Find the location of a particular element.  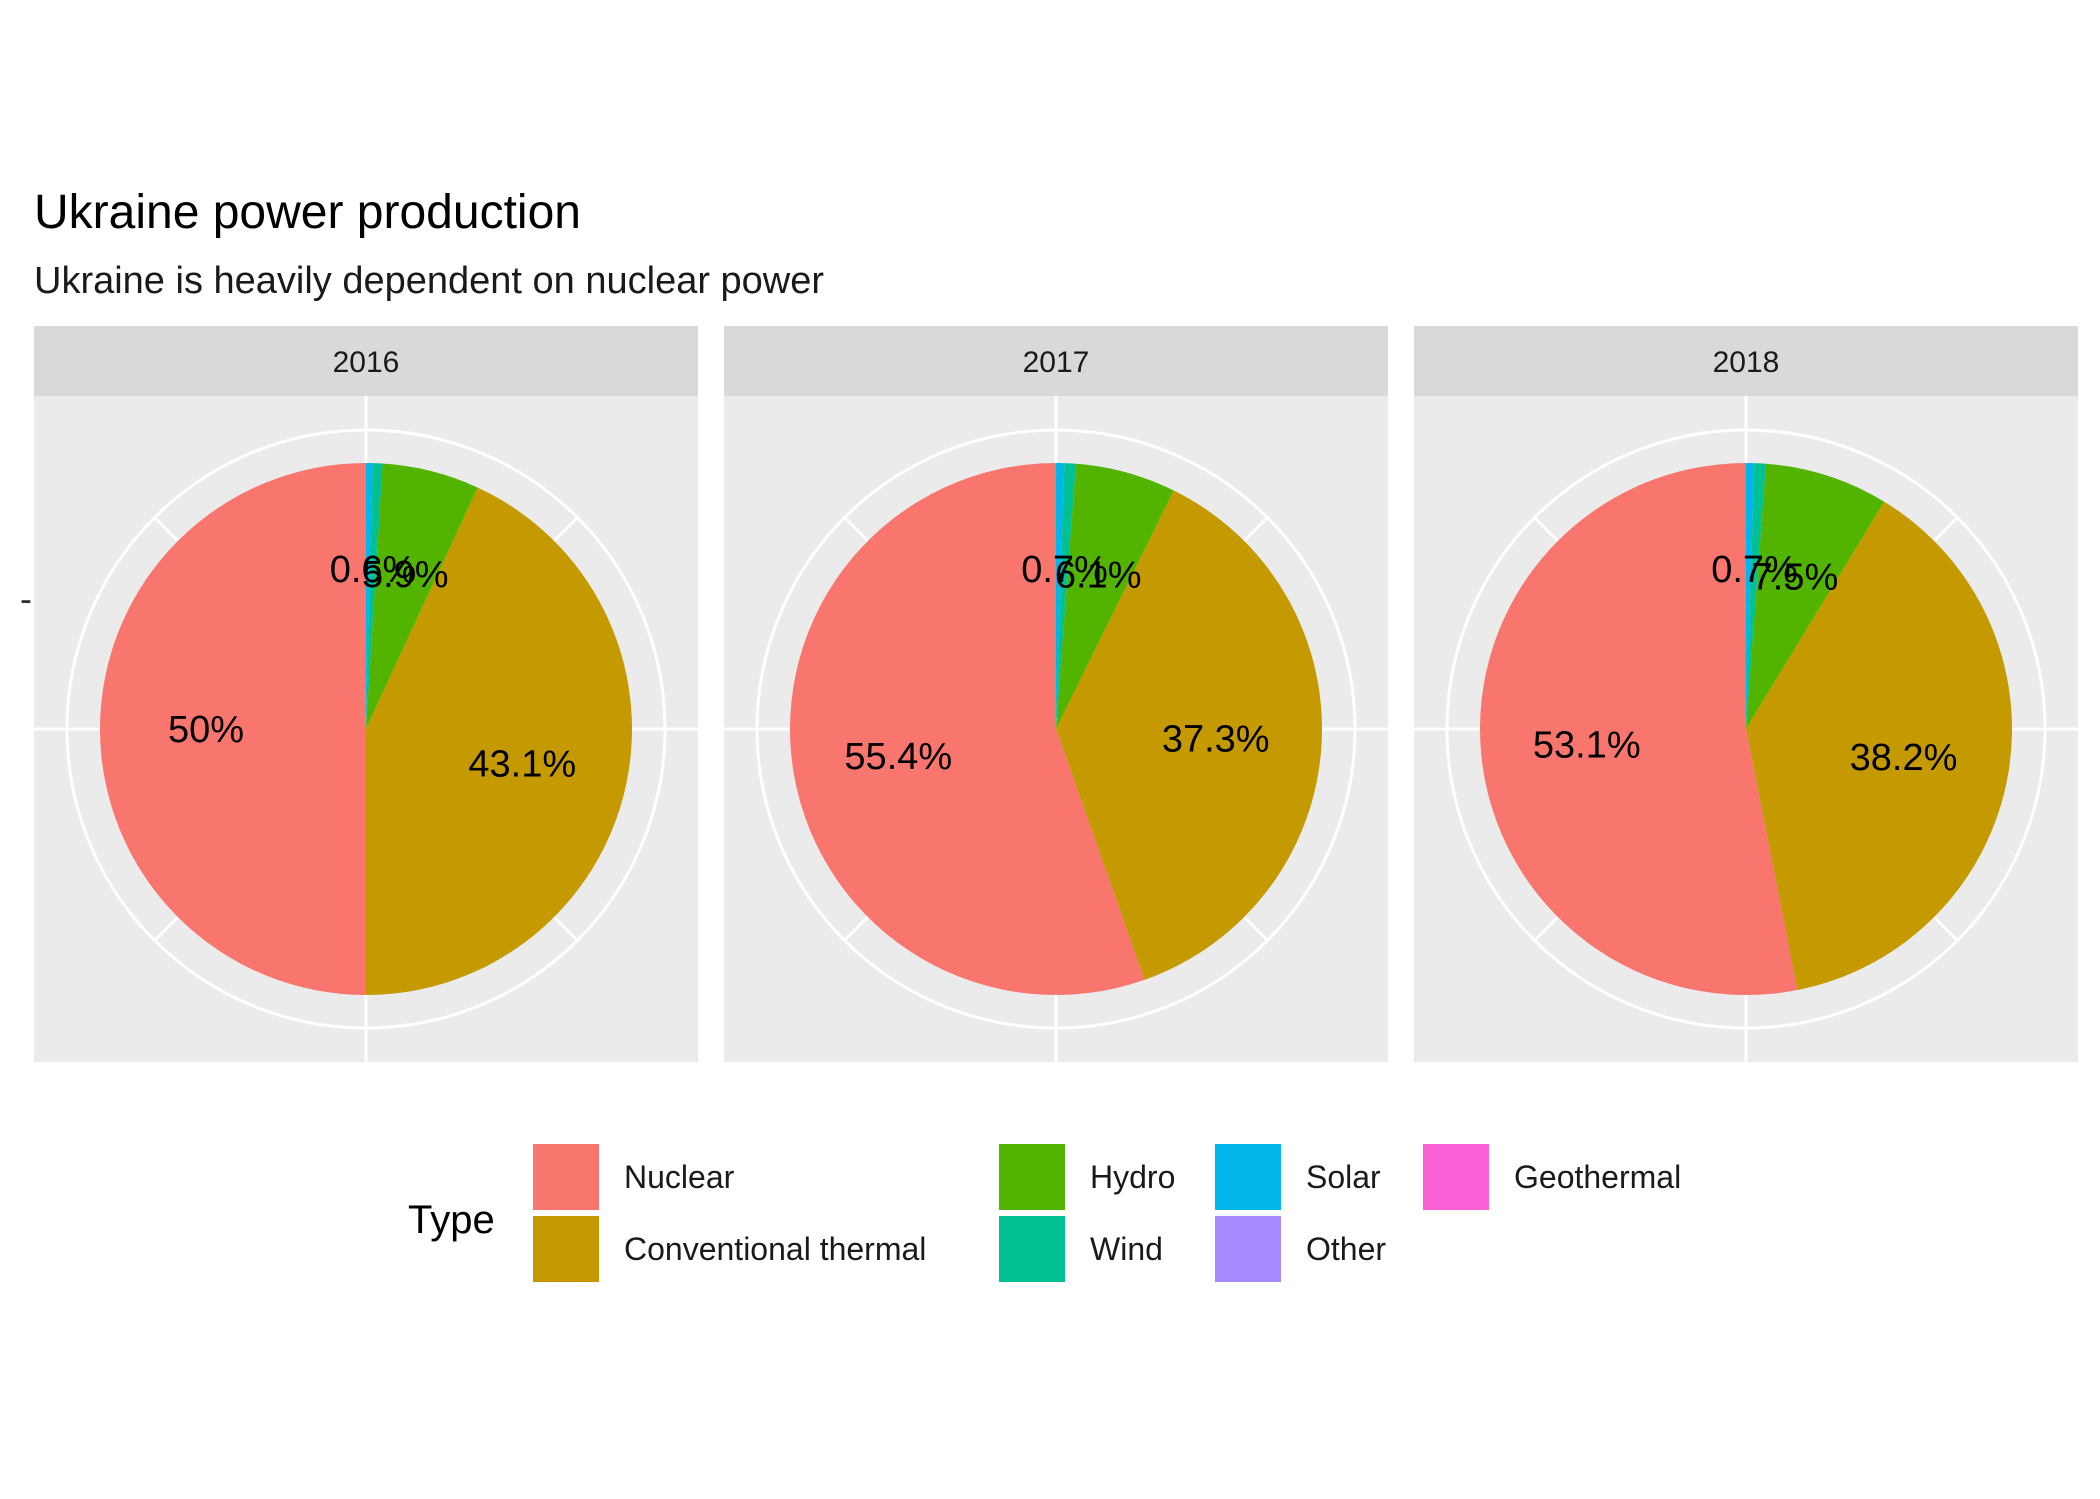

slice-label: 43.1% is located at coordinates (522, 764).